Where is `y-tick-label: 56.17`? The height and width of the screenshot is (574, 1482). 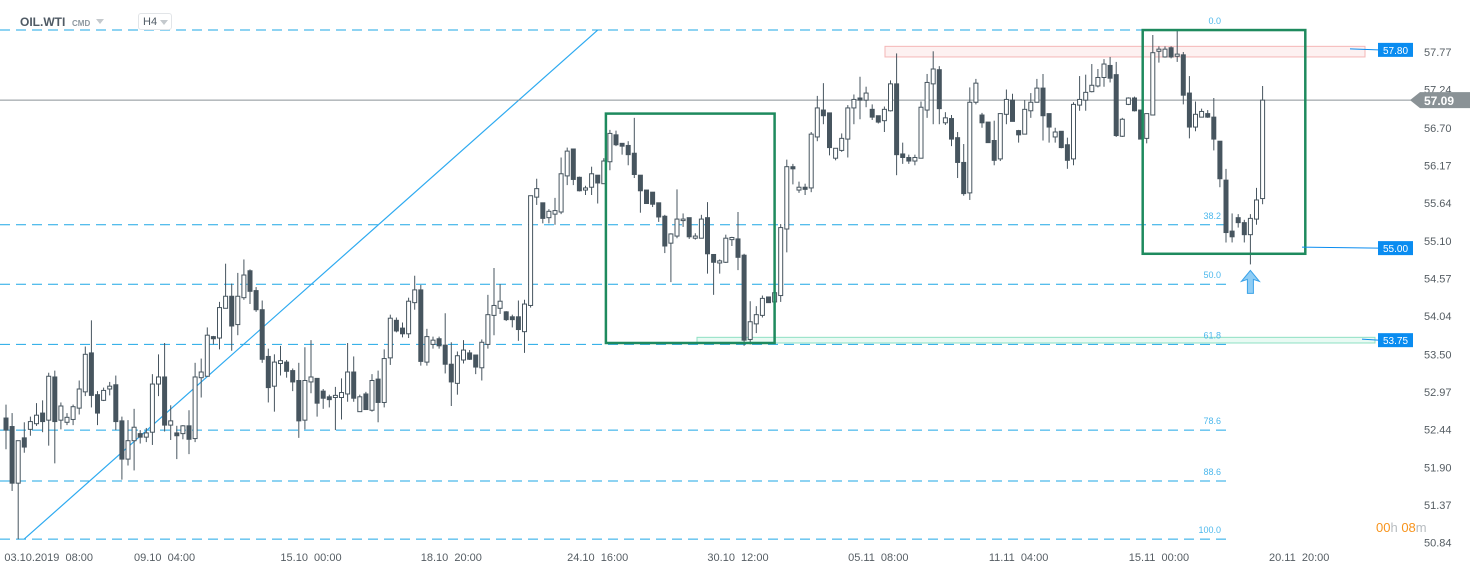
y-tick-label: 56.17 is located at coordinates (1438, 166).